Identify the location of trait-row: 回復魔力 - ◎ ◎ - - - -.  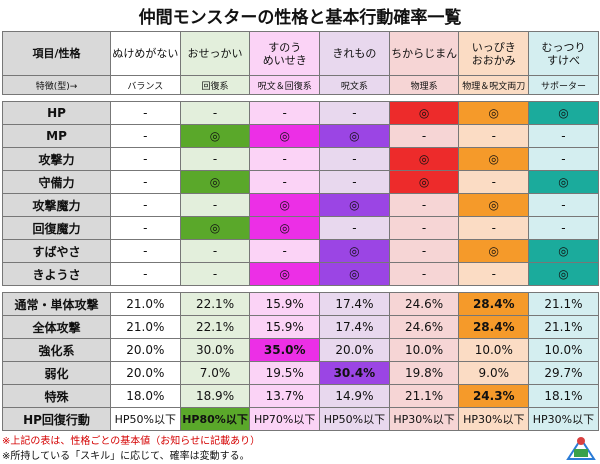
(300, 228).